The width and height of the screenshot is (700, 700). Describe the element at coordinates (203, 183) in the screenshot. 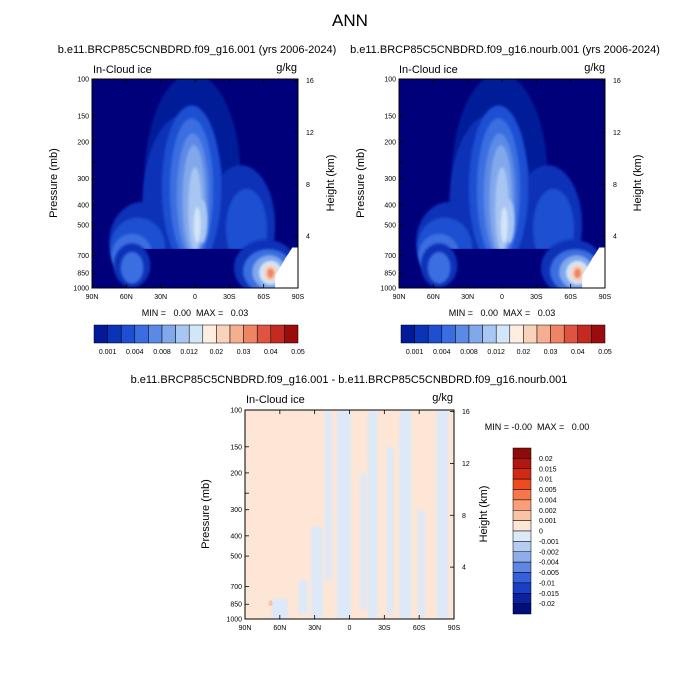

I see `field-contours` at that location.